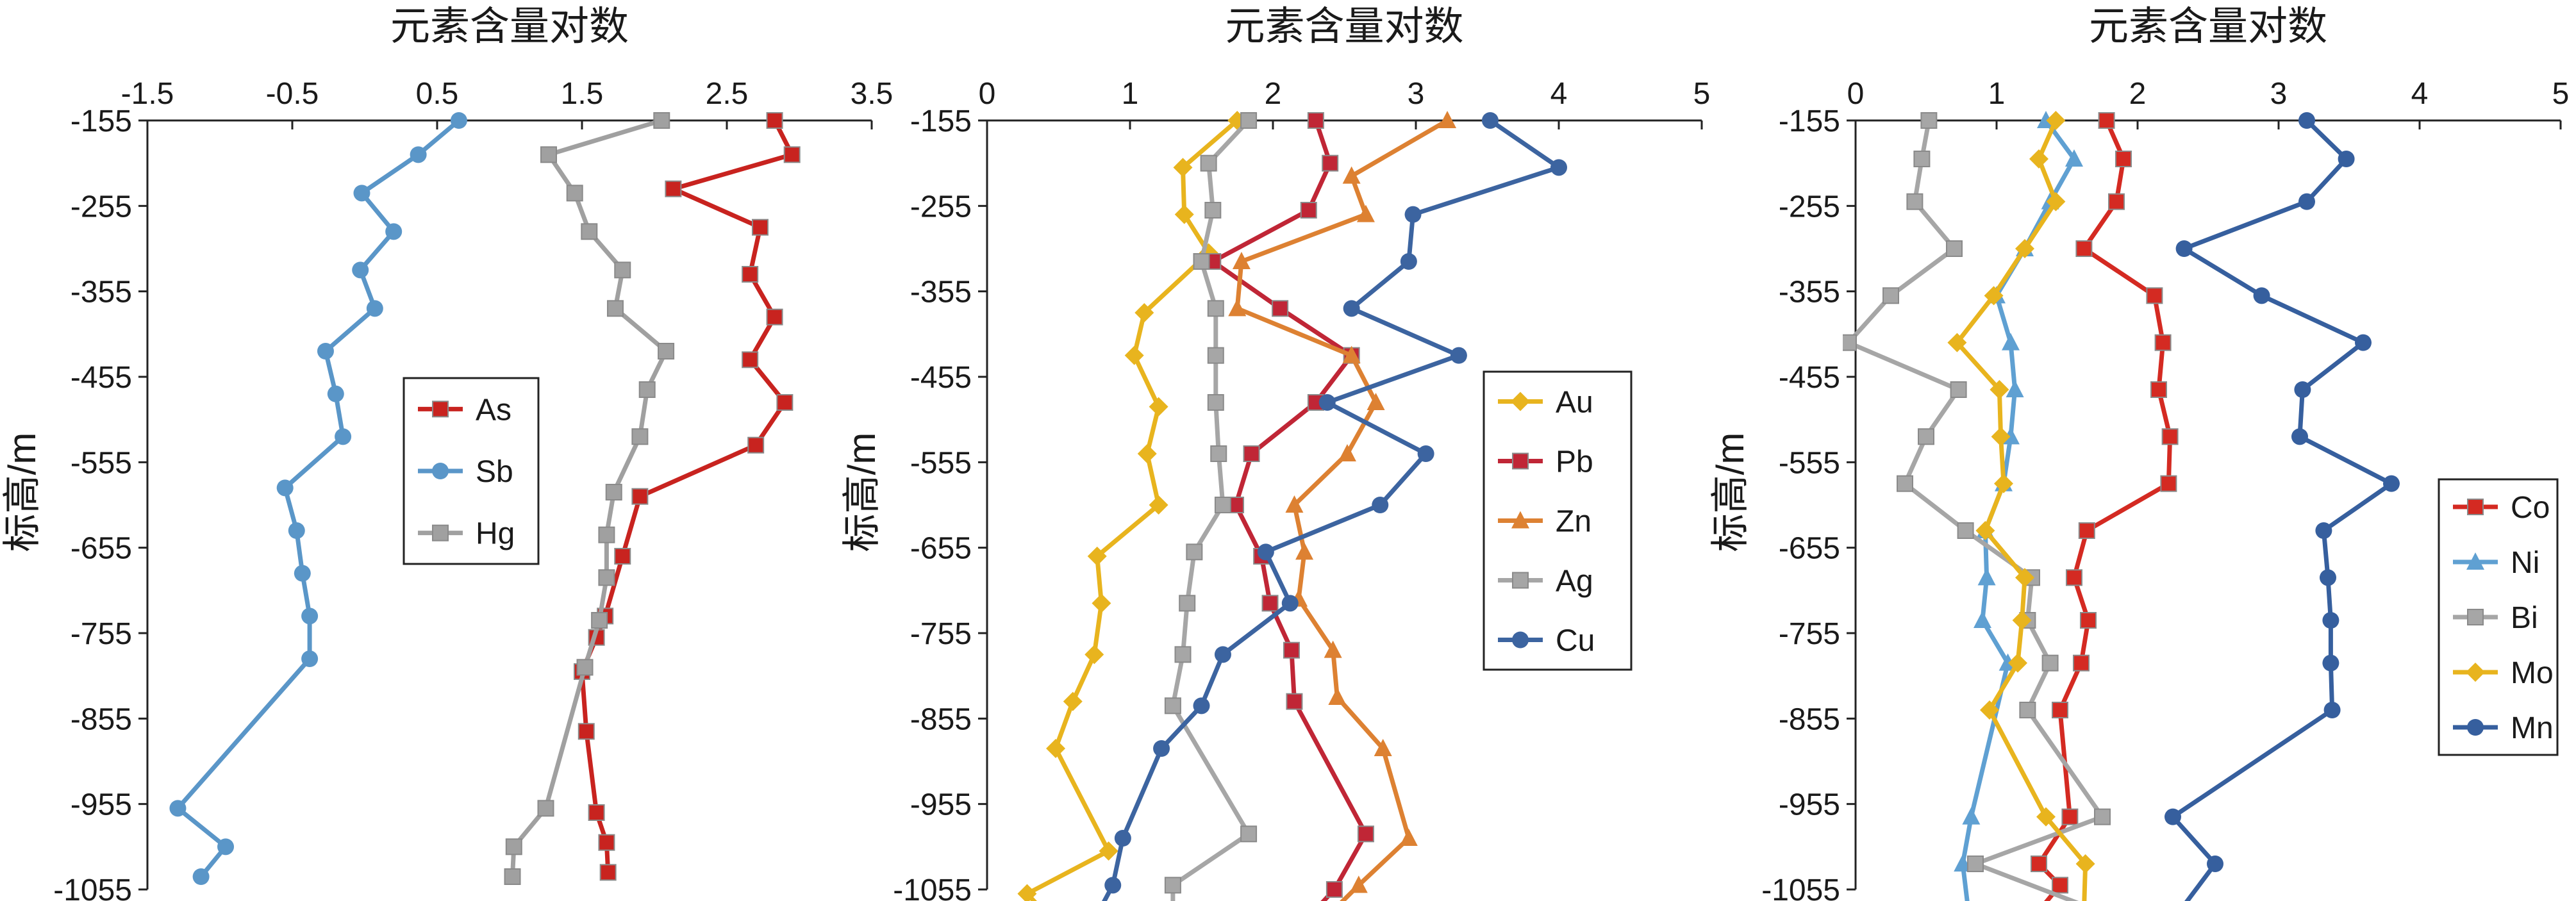  I want to click on legend-label-sb: Sb, so click(495, 472).